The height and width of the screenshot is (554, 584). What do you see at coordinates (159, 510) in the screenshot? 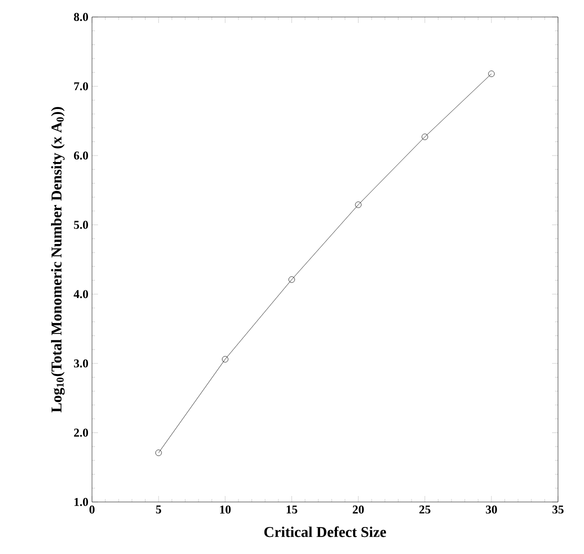
I see `x-tick-label: 5` at bounding box center [159, 510].